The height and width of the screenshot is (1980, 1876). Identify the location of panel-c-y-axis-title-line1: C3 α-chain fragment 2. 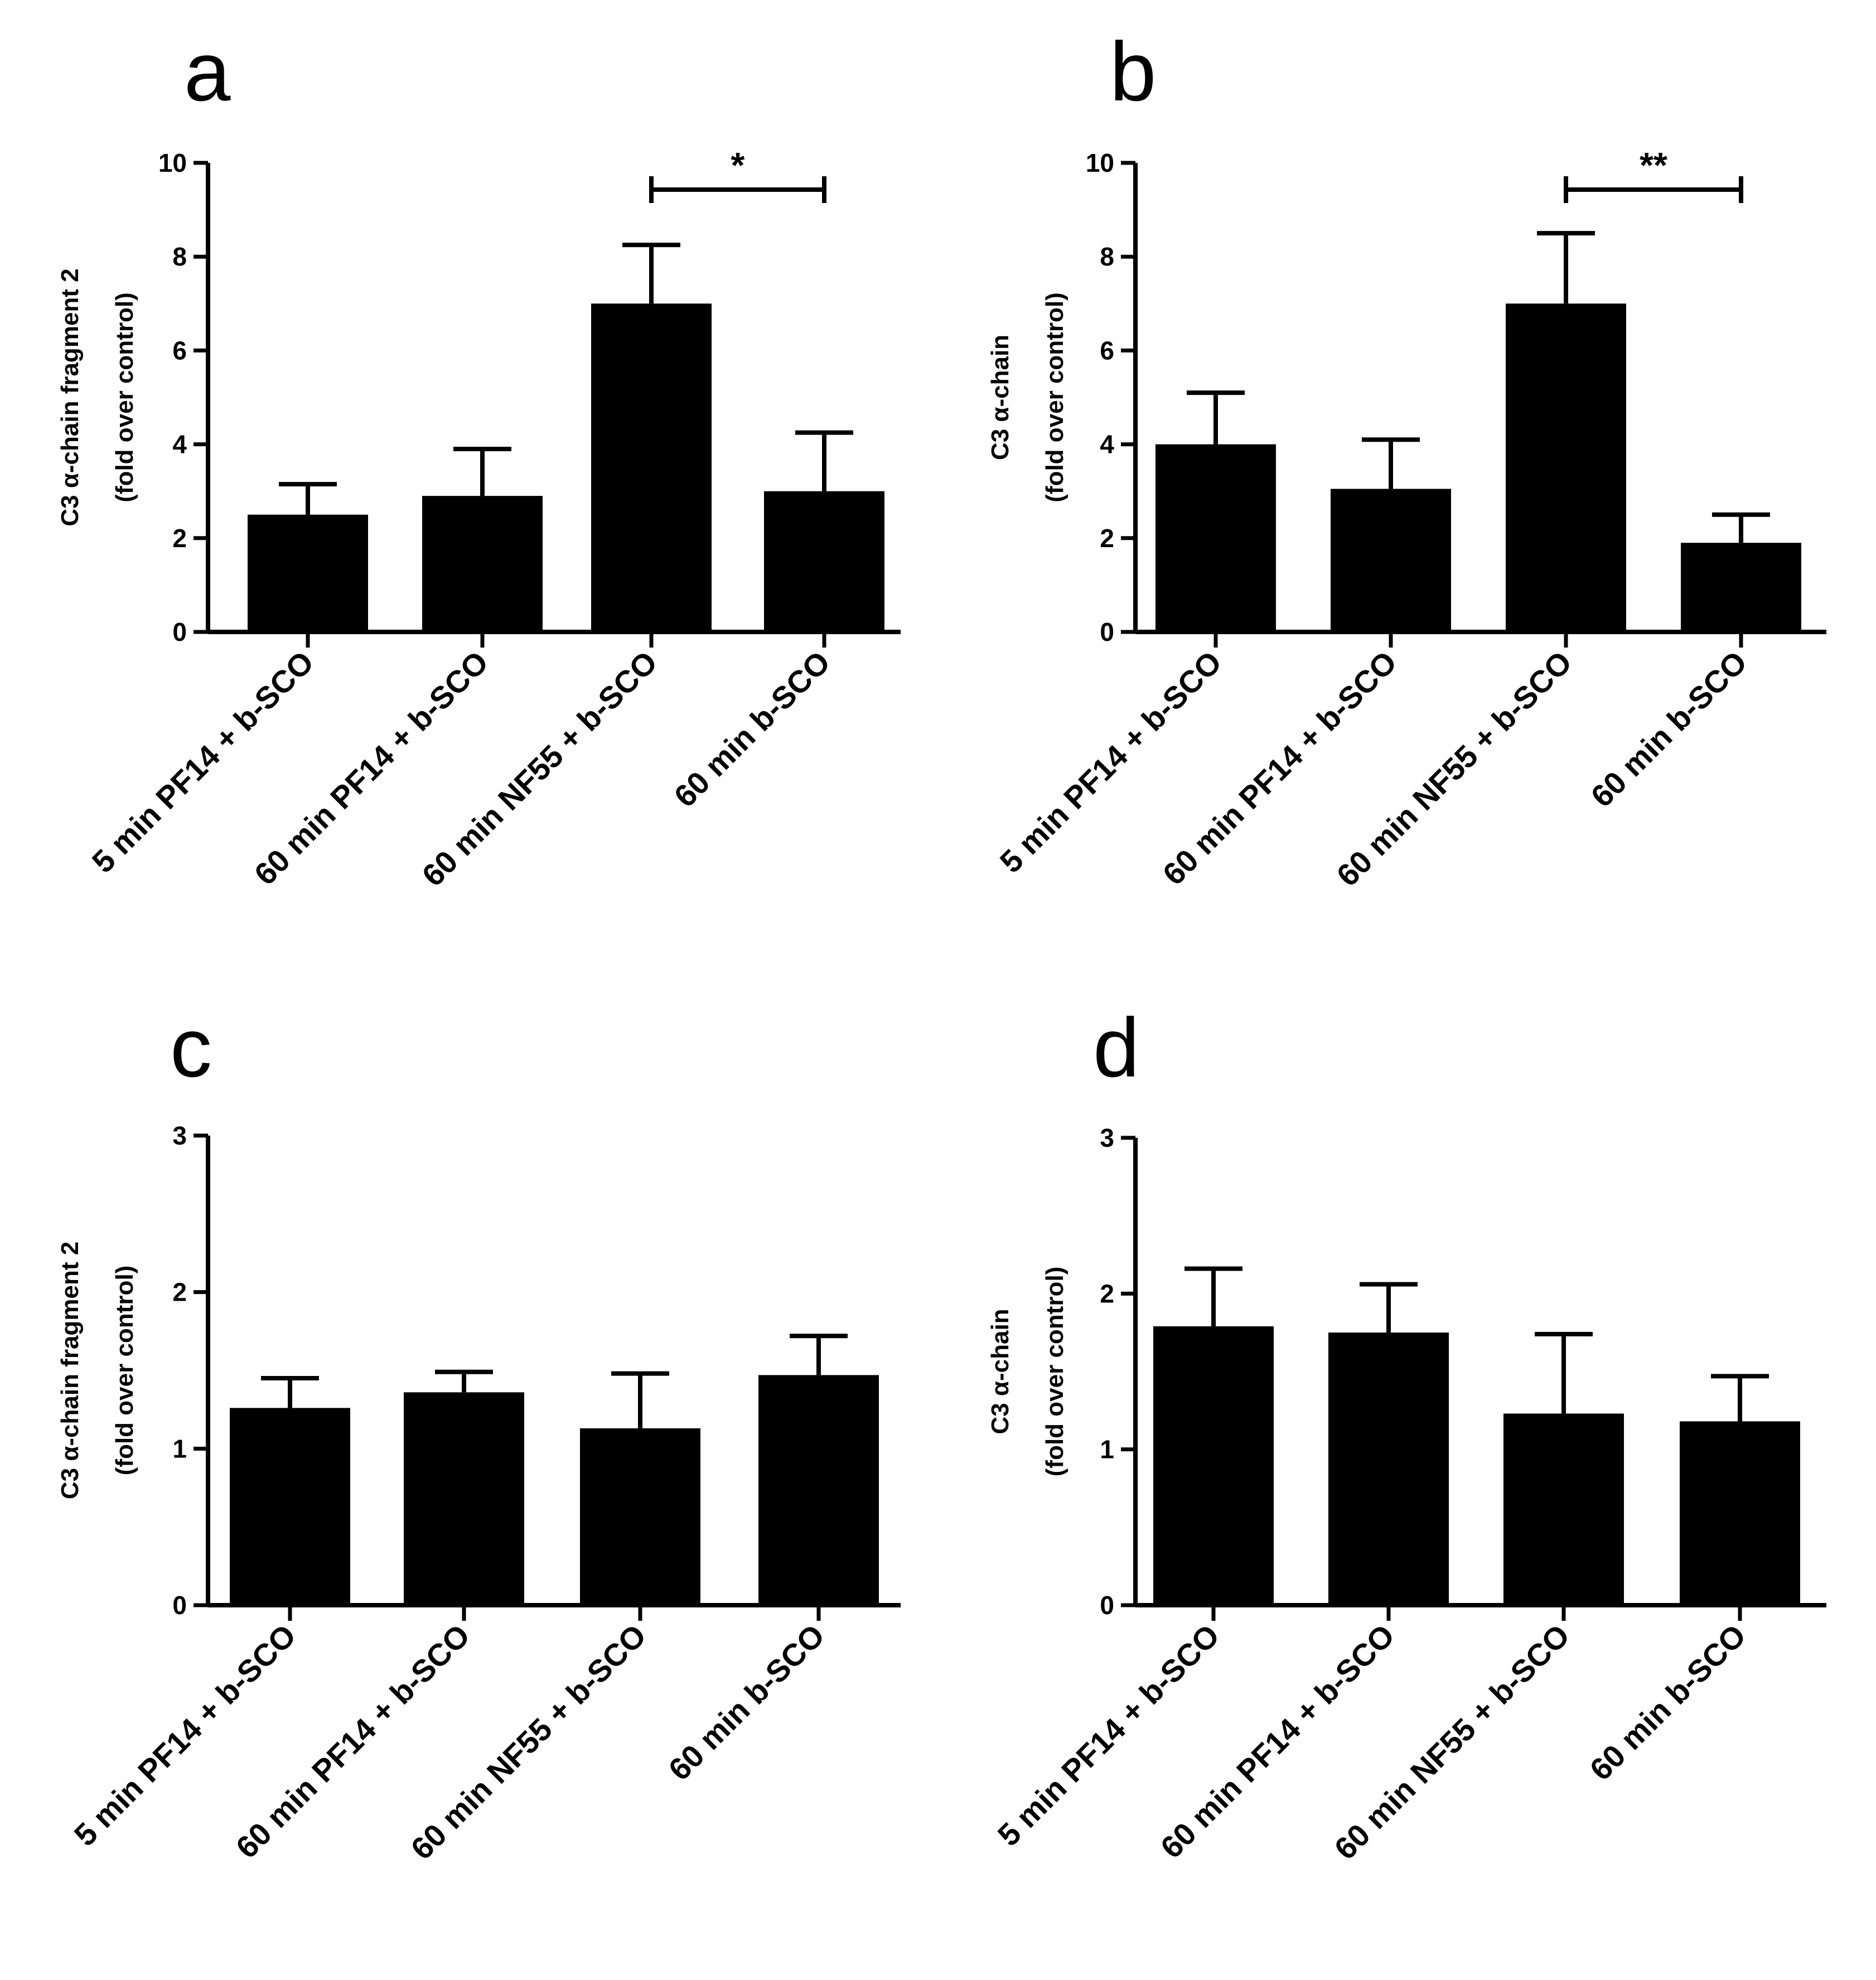
(70, 1371).